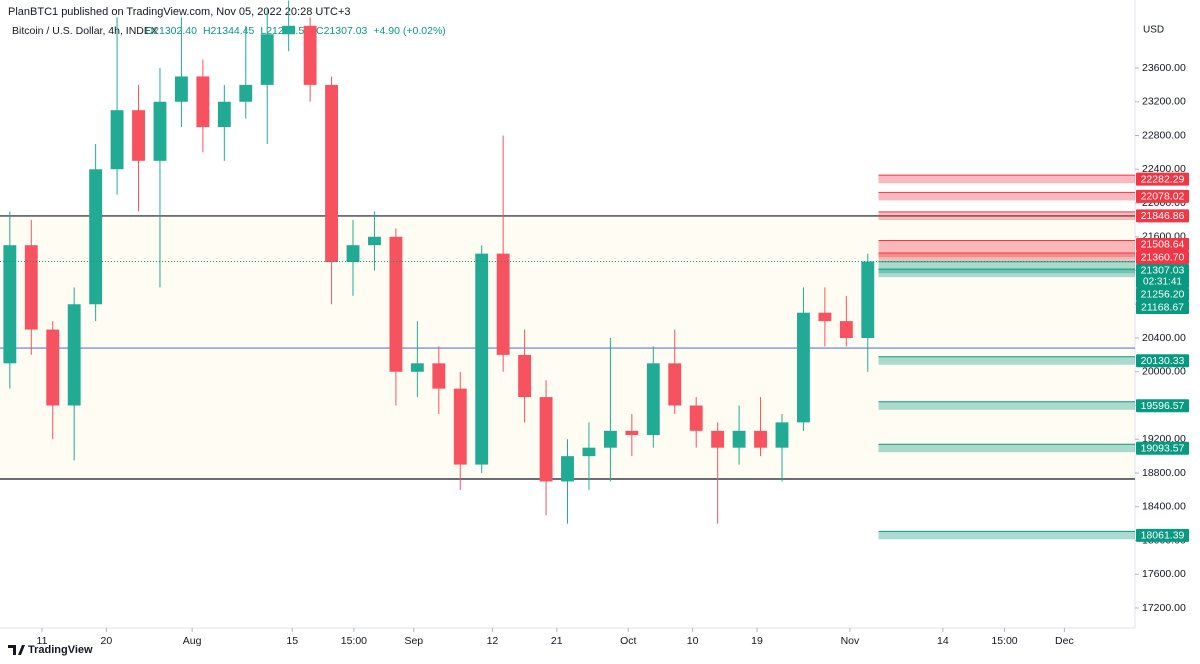  Describe the element at coordinates (557, 641) in the screenshot. I see `x-tick-label: 21` at that location.